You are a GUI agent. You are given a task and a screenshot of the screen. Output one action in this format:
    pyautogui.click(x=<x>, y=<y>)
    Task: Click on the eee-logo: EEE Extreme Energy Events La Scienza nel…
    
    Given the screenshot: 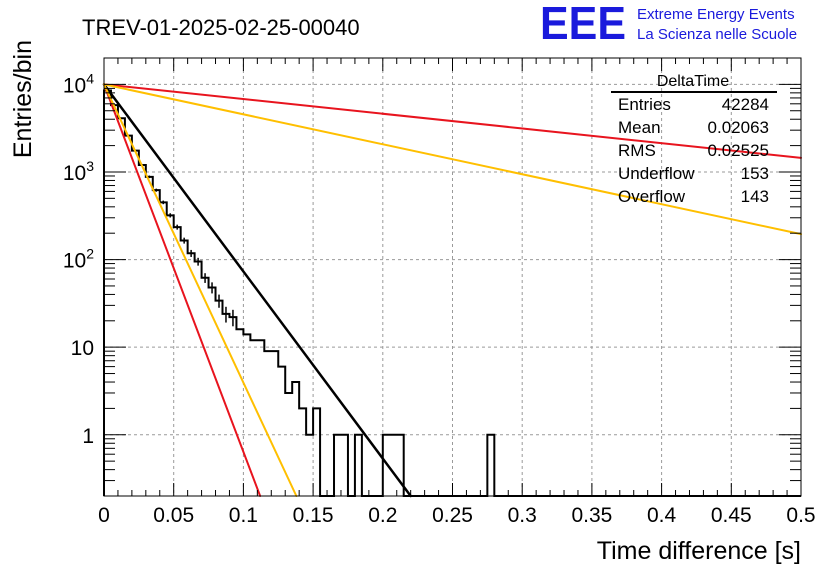 What is the action you would take?
    pyautogui.click(x=668, y=24)
    